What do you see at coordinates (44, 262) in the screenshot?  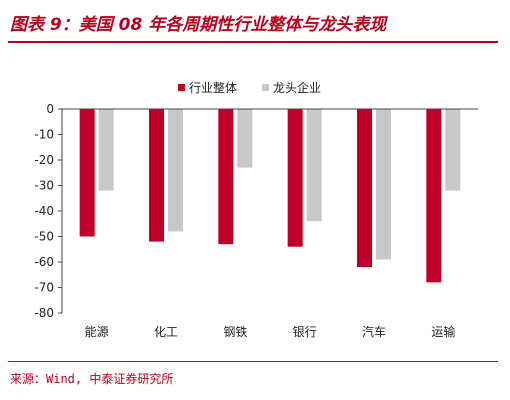 I see `y-tick-label: -60` at bounding box center [44, 262].